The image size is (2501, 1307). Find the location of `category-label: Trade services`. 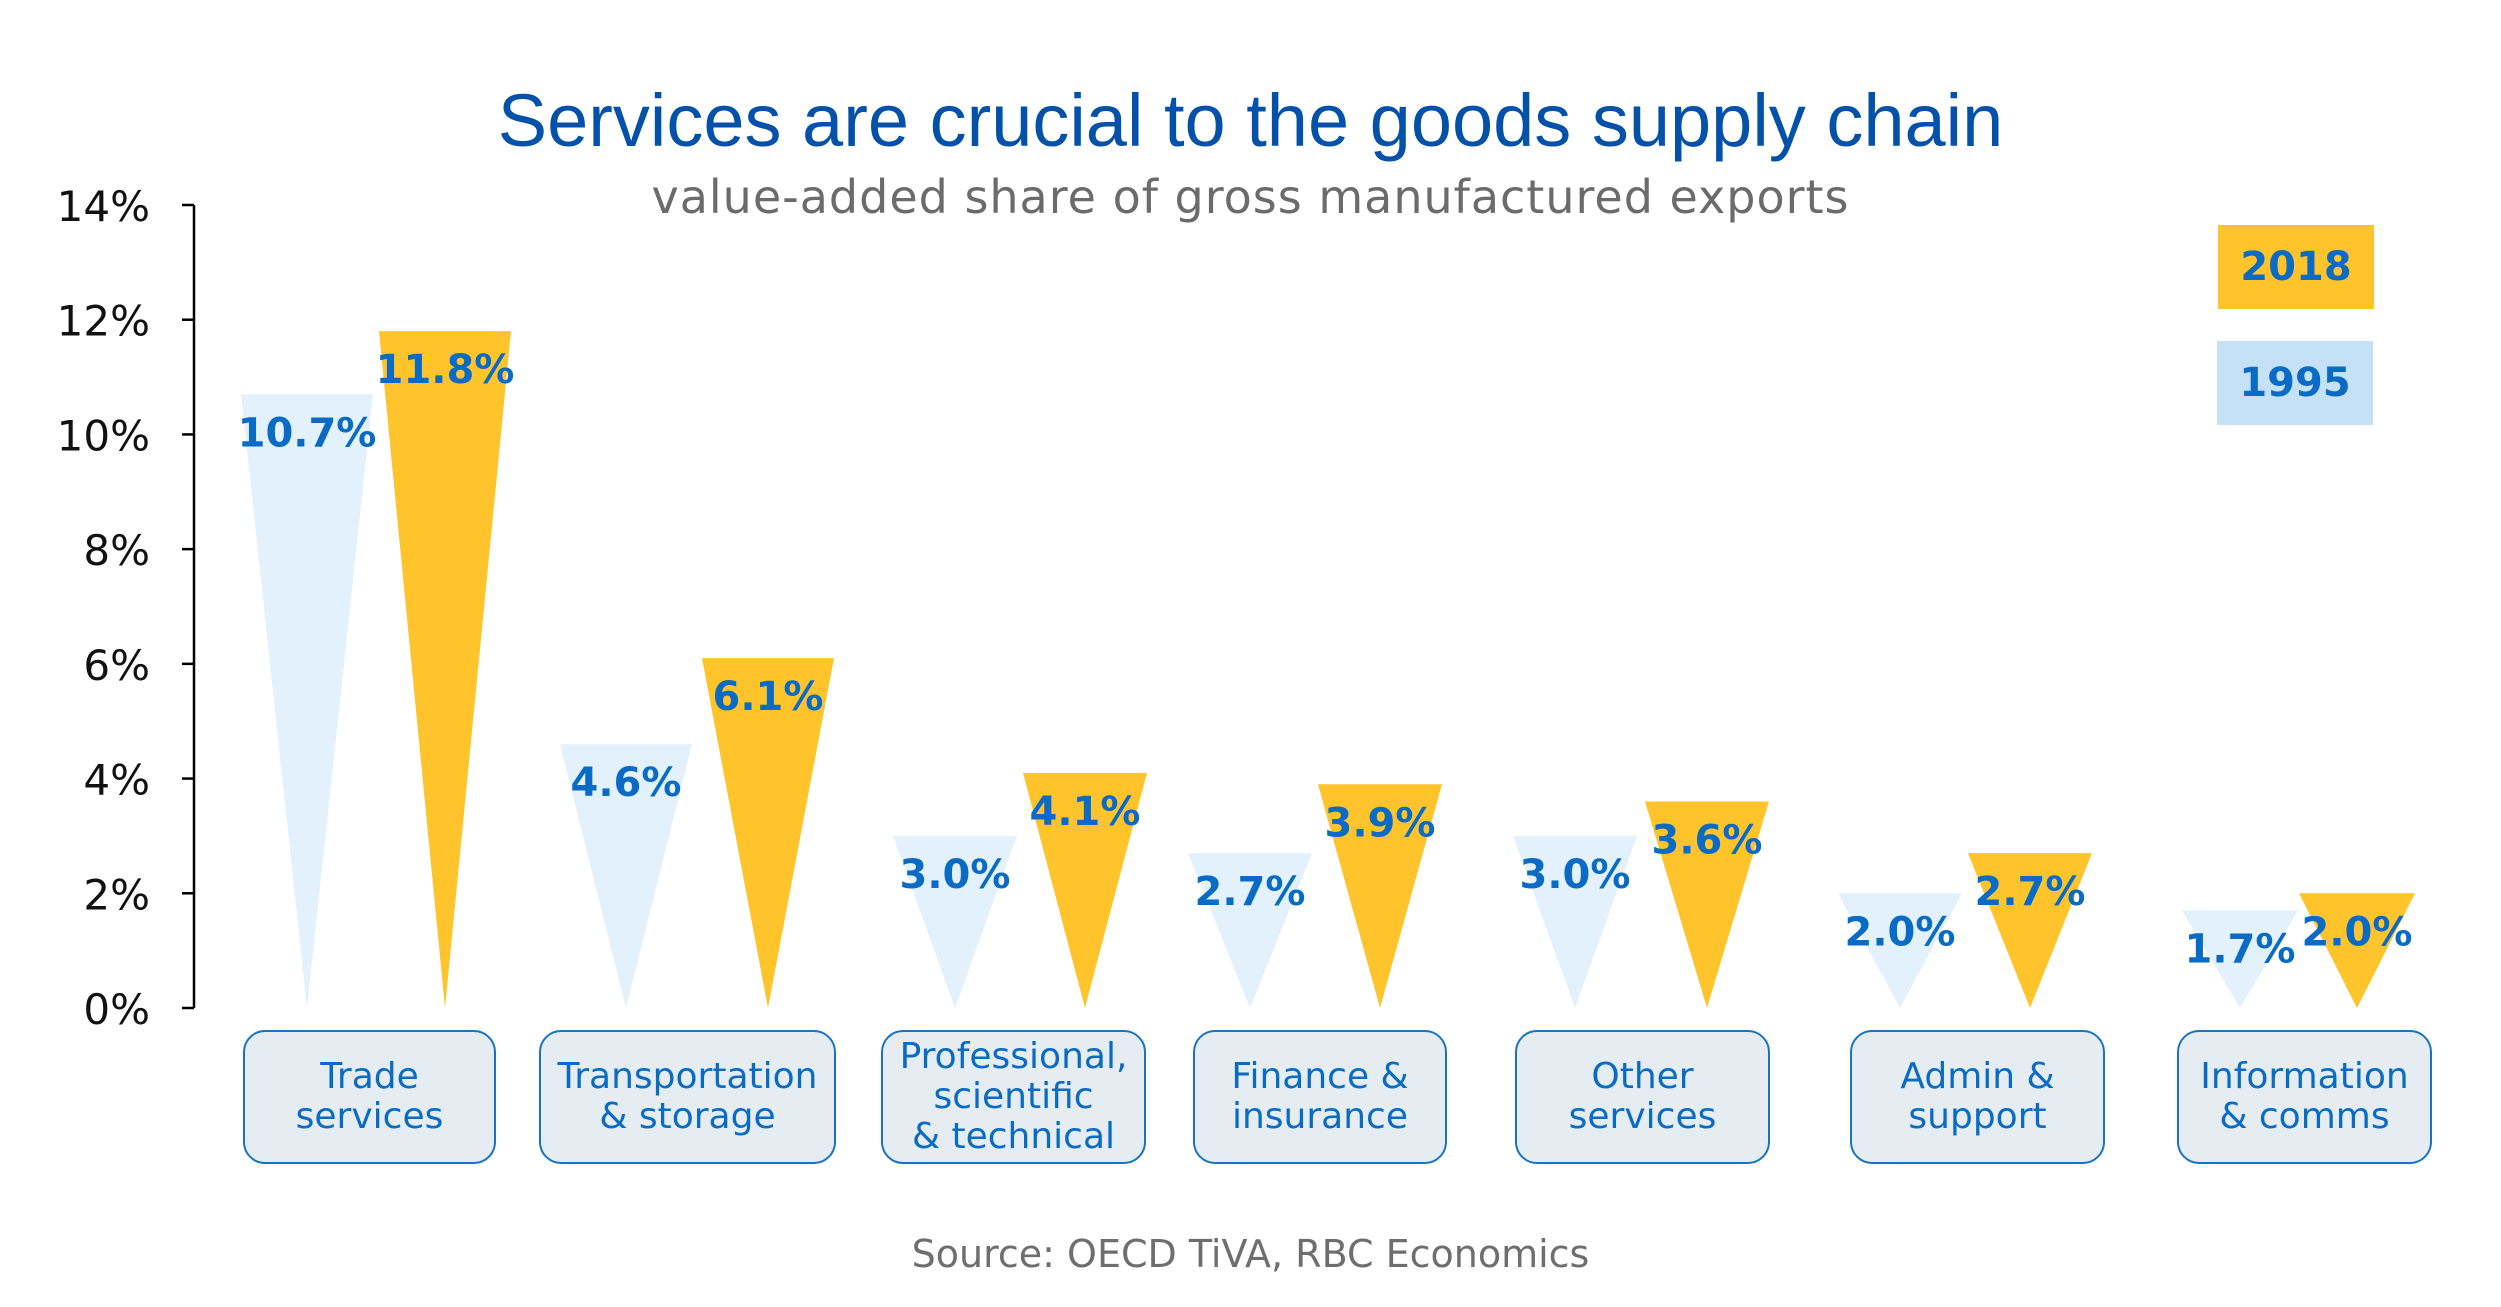

category-label: Trade services is located at coordinates (369, 1097).